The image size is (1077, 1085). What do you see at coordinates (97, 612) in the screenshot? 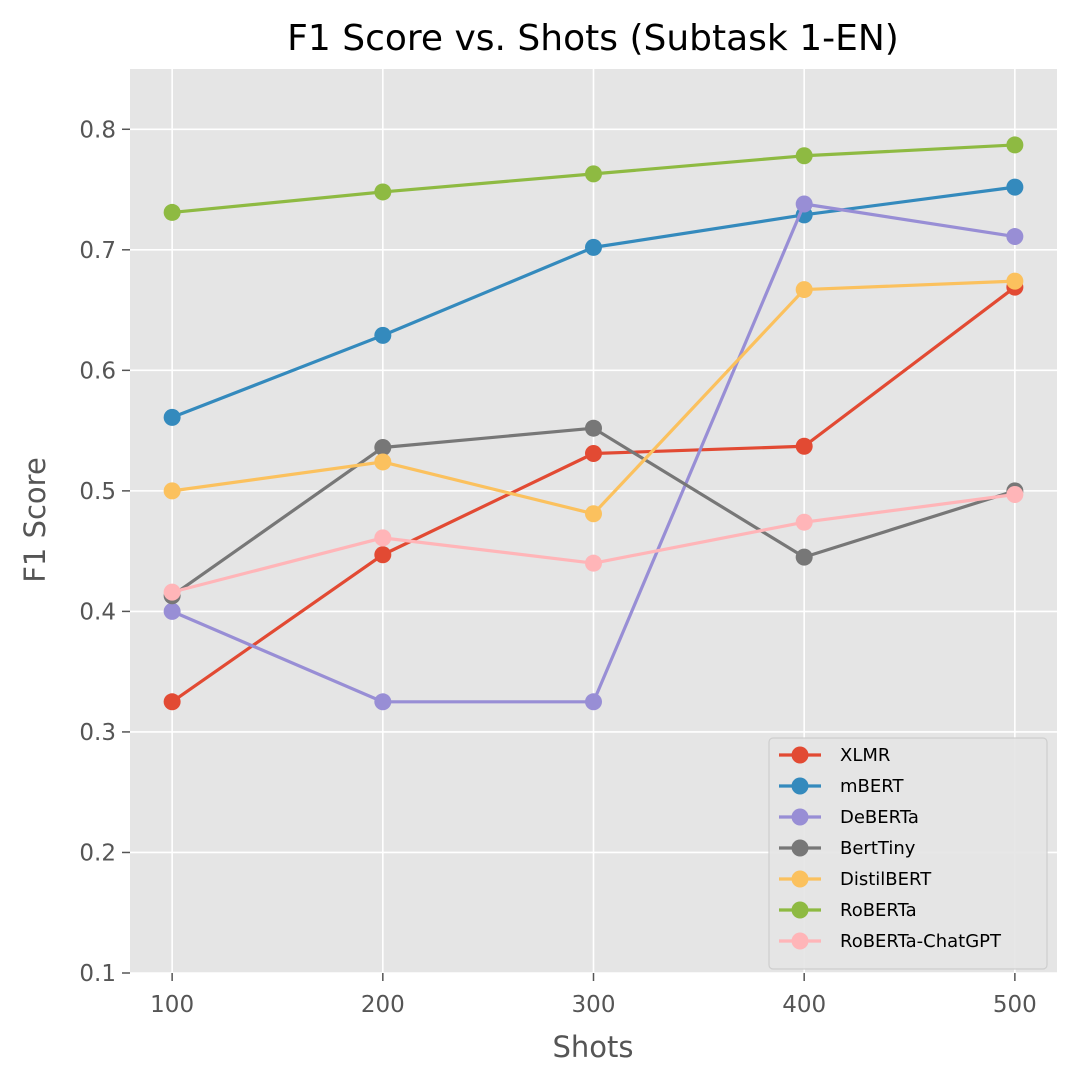
I see `y-tick-label: 0.4` at bounding box center [97, 612].